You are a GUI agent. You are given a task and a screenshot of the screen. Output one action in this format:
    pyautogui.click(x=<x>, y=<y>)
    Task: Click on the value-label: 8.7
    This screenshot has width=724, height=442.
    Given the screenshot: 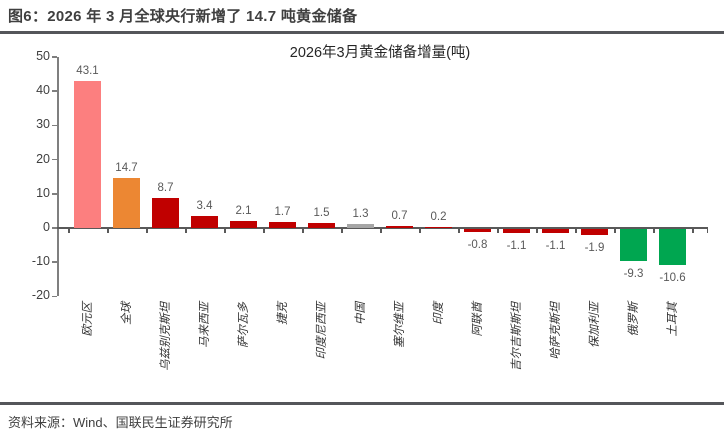 What is the action you would take?
    pyautogui.click(x=165, y=188)
    